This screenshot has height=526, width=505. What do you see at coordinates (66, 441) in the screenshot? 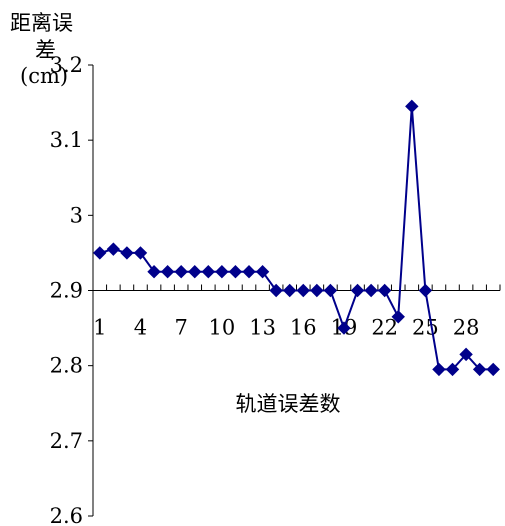
I see `y-tick-label: 2.7` at bounding box center [66, 441].